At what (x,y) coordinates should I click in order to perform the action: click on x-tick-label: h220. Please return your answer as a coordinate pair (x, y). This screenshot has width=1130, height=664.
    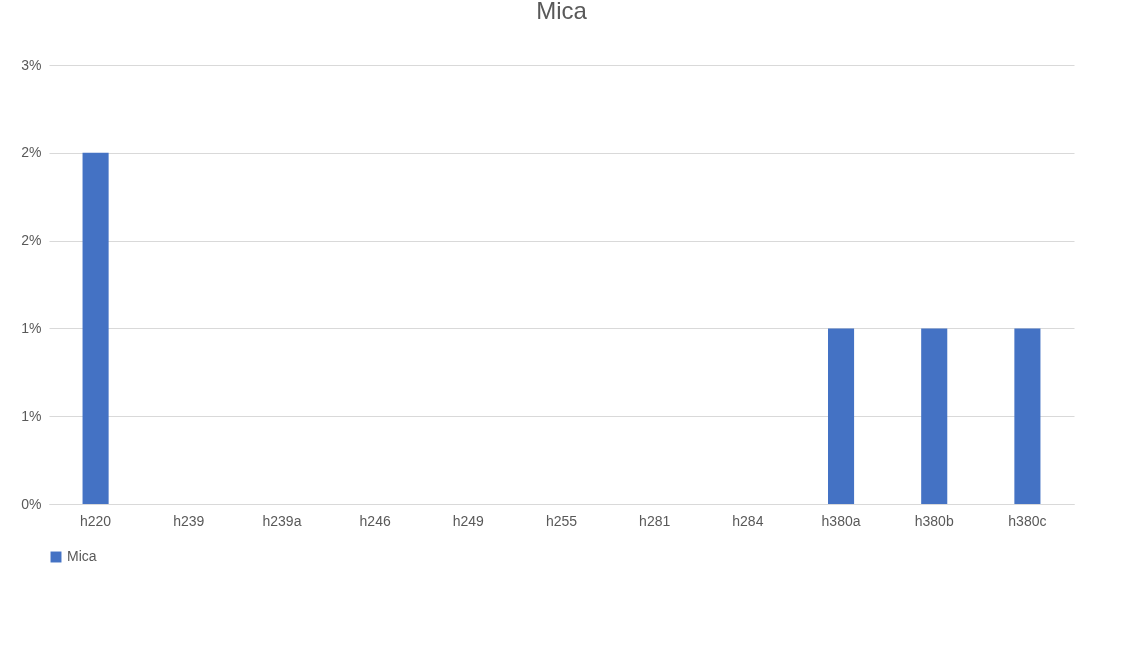
    Looking at the image, I should click on (96, 520).